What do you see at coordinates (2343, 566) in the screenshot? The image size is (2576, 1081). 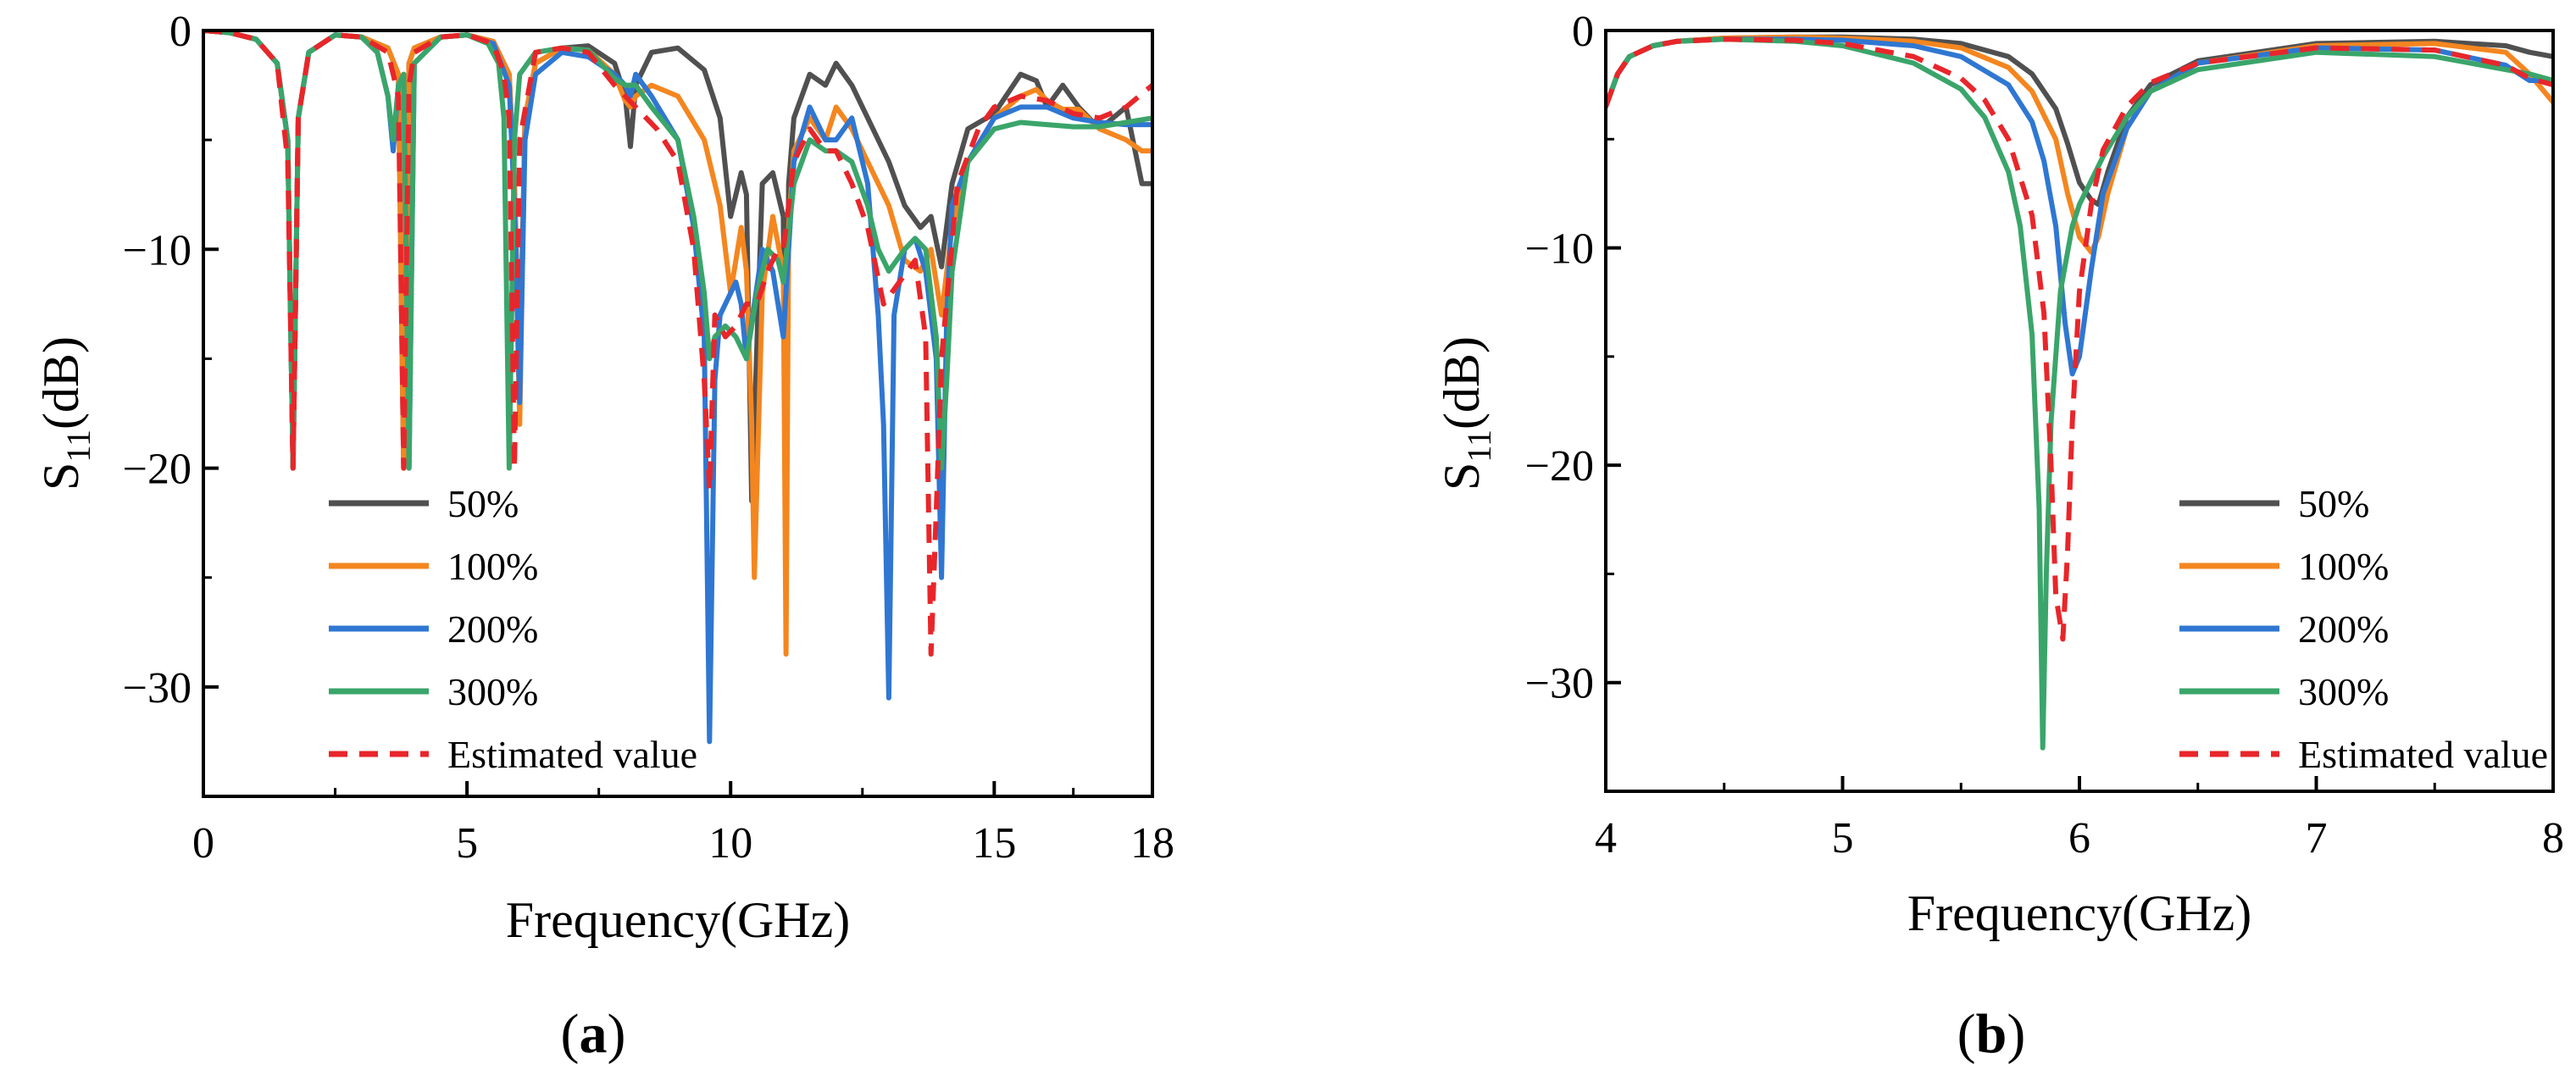 I see `panel-b-legend-label-100pct: 100%` at bounding box center [2343, 566].